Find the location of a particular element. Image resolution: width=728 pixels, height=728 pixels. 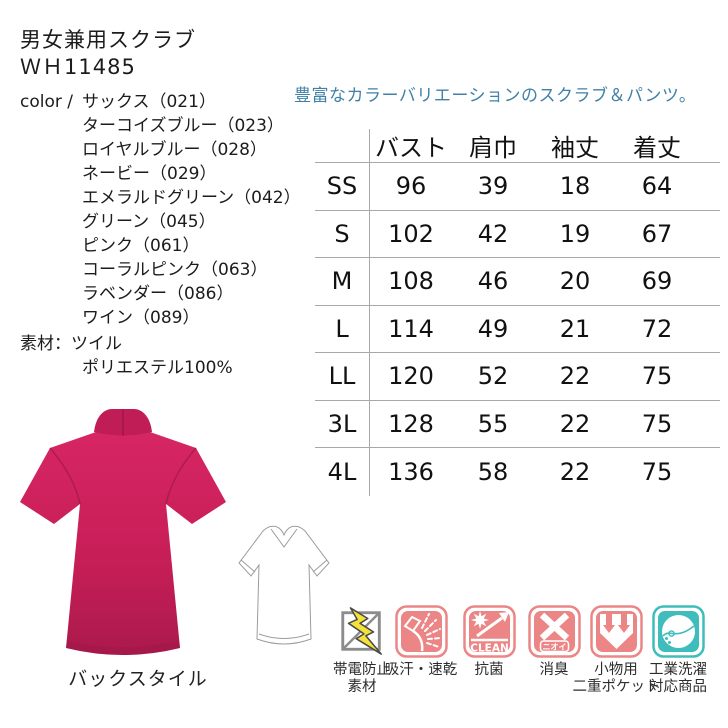

svg-text: CLEAN is located at coordinates (489, 649).